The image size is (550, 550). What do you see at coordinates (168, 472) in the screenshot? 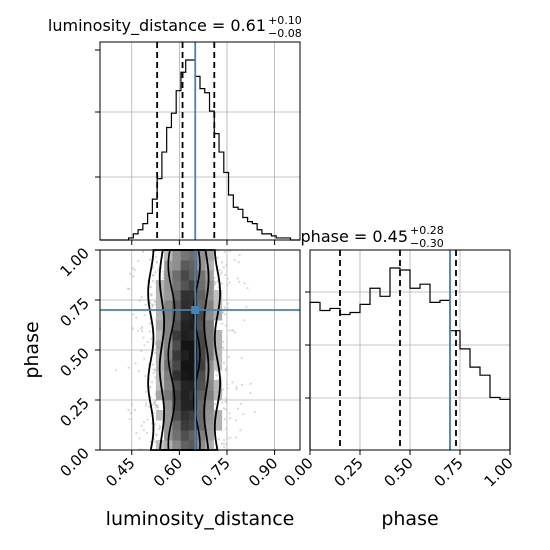
I see `joint-xtick-label-1: 0.60` at bounding box center [168, 472].